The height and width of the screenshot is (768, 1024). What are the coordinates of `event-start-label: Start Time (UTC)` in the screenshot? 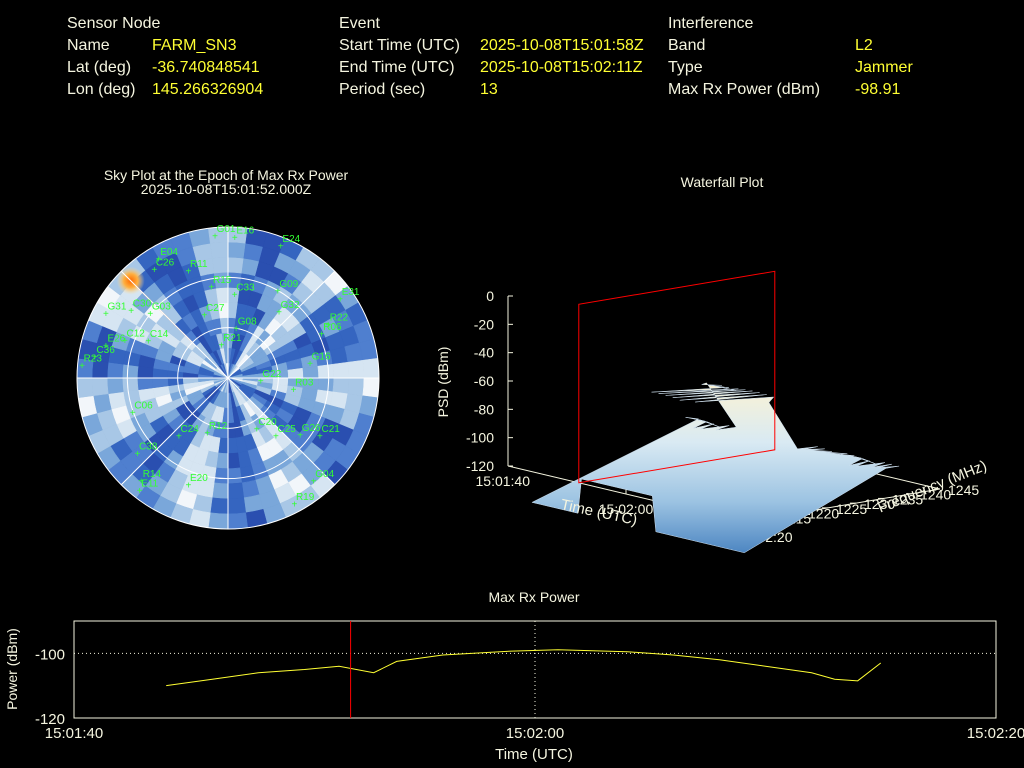 It's located at (399, 45).